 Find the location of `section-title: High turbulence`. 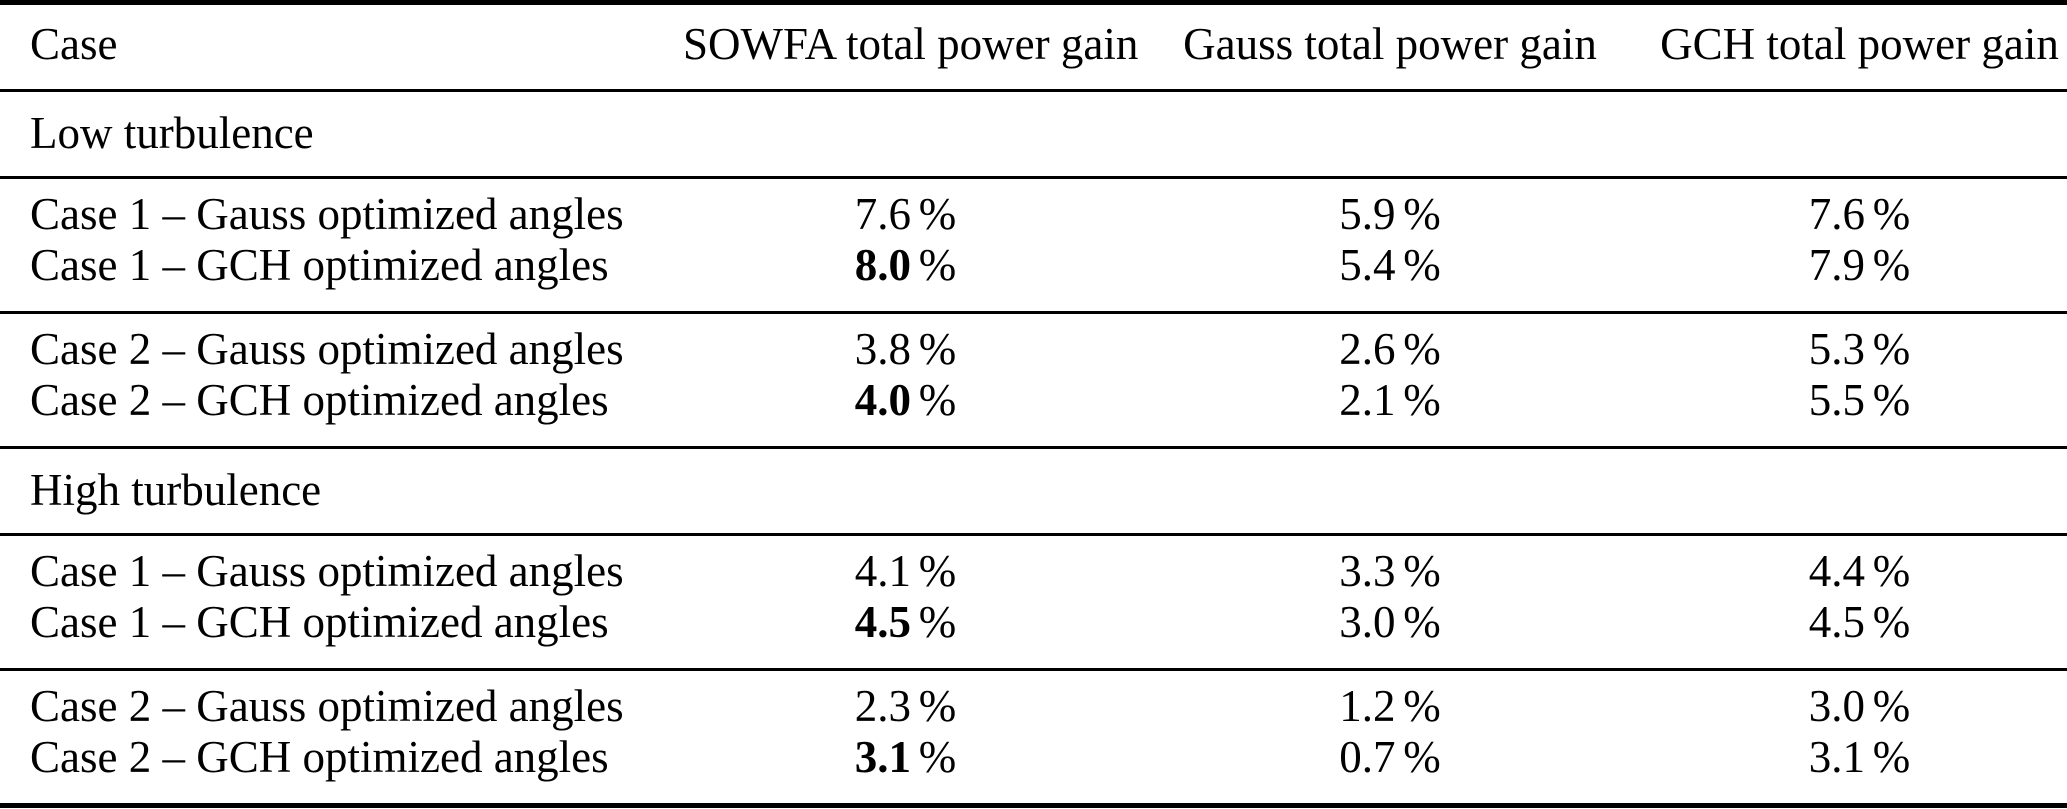

section-title: High turbulence is located at coordinates (176, 490).